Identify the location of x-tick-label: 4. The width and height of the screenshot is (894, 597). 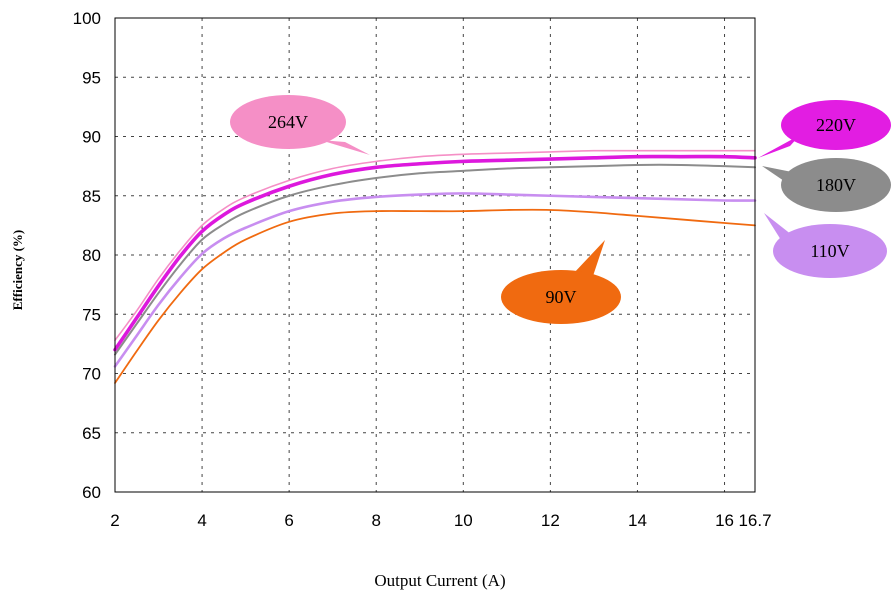
(201, 520).